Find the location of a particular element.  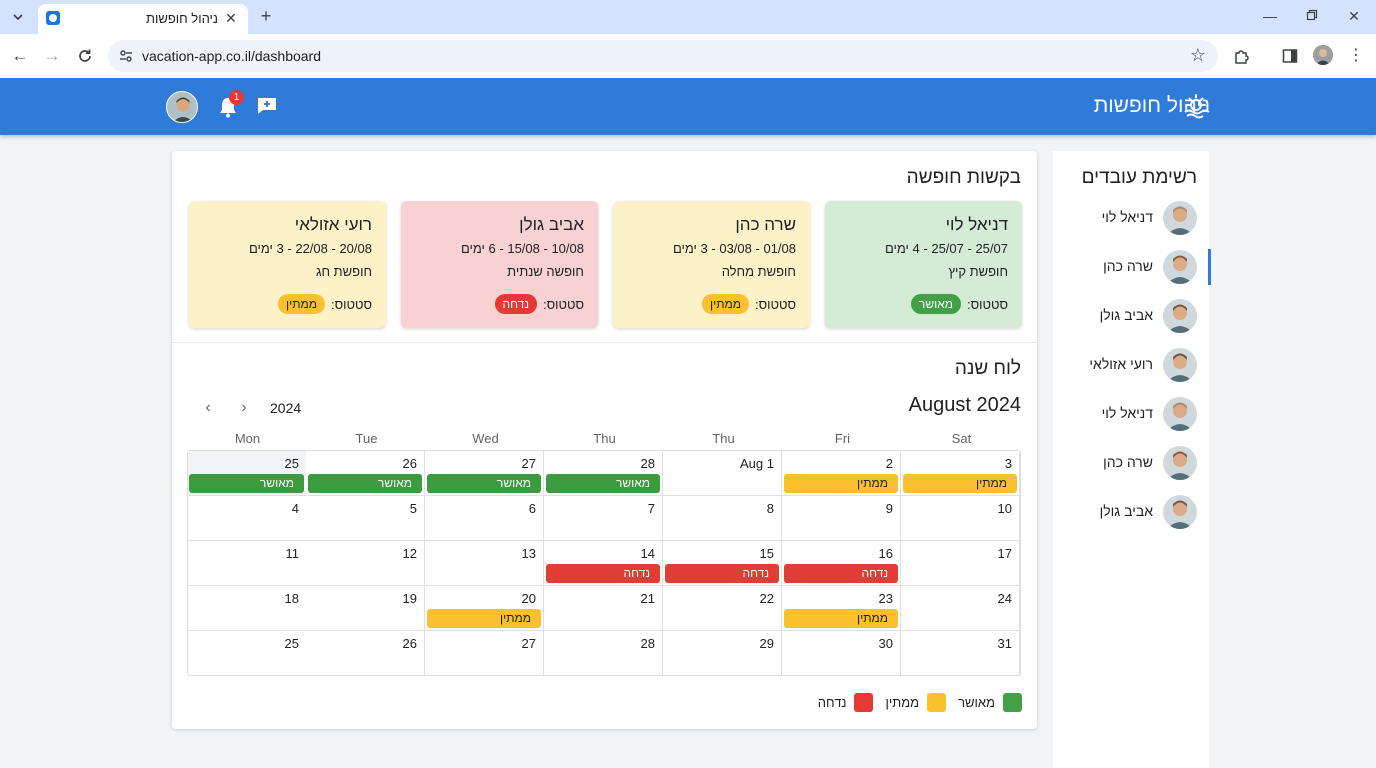

legend-swatch is located at coordinates (937, 702).